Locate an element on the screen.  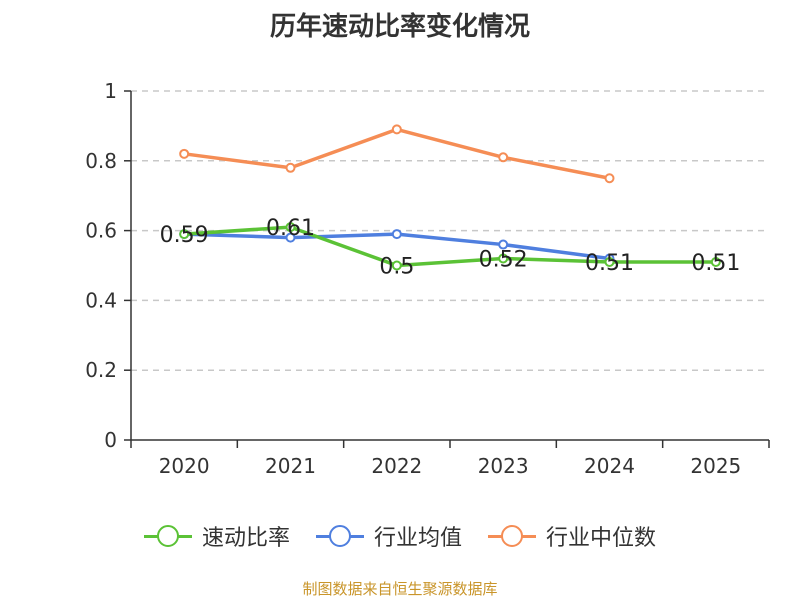
legend-label: 行业中位数 is located at coordinates (601, 538).